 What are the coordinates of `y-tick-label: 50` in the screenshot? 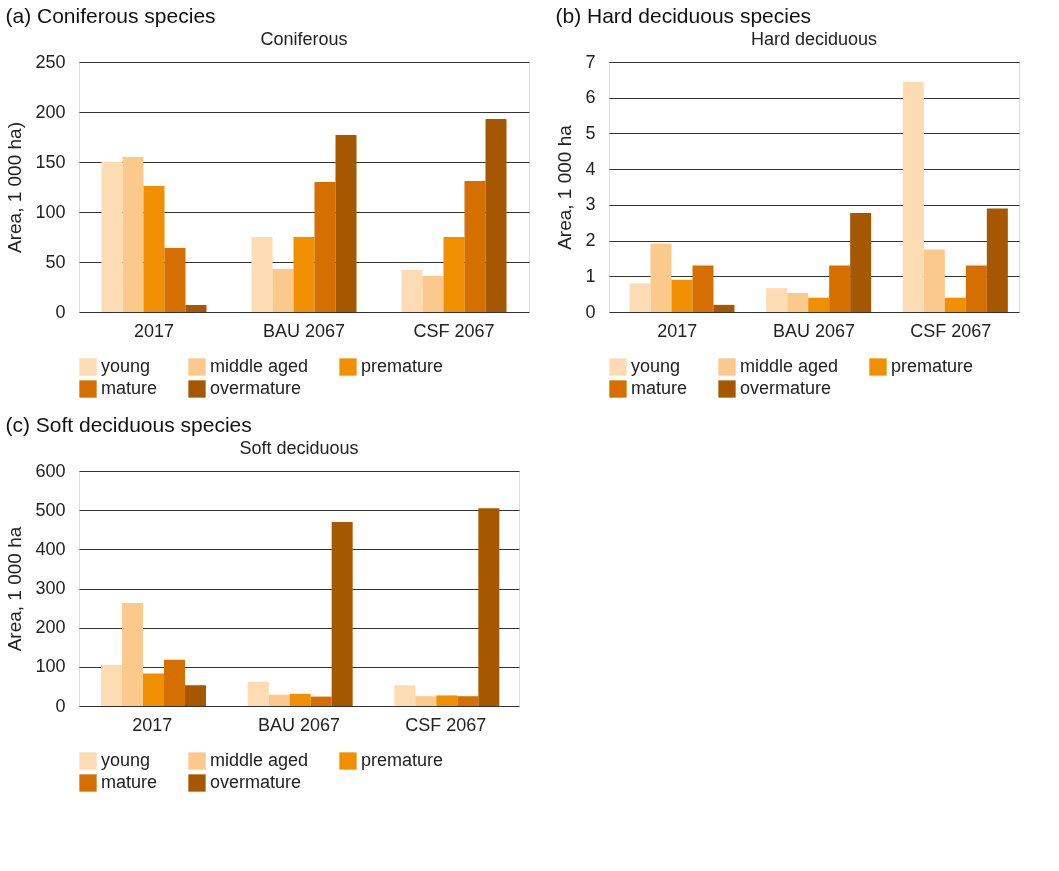 It's located at (55, 261).